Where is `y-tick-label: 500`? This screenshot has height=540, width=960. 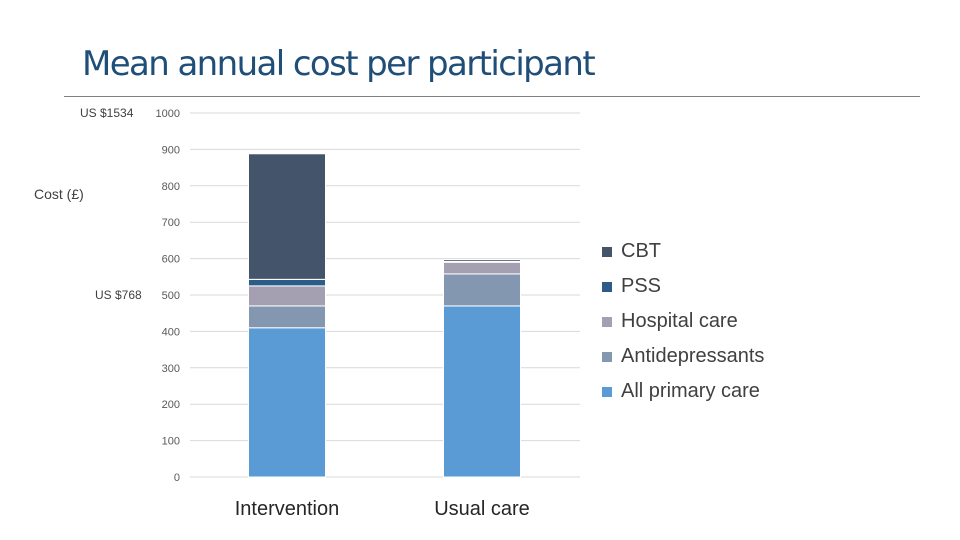
y-tick-label: 500 is located at coordinates (171, 296).